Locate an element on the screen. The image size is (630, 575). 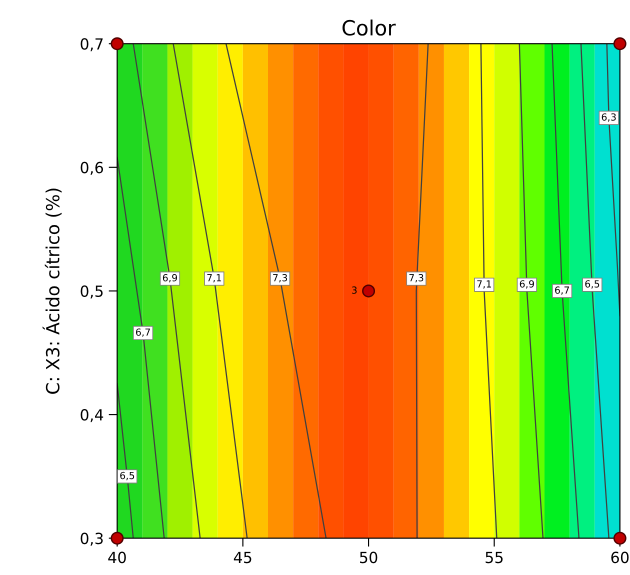
annotation: 6,5 is located at coordinates (592, 284).